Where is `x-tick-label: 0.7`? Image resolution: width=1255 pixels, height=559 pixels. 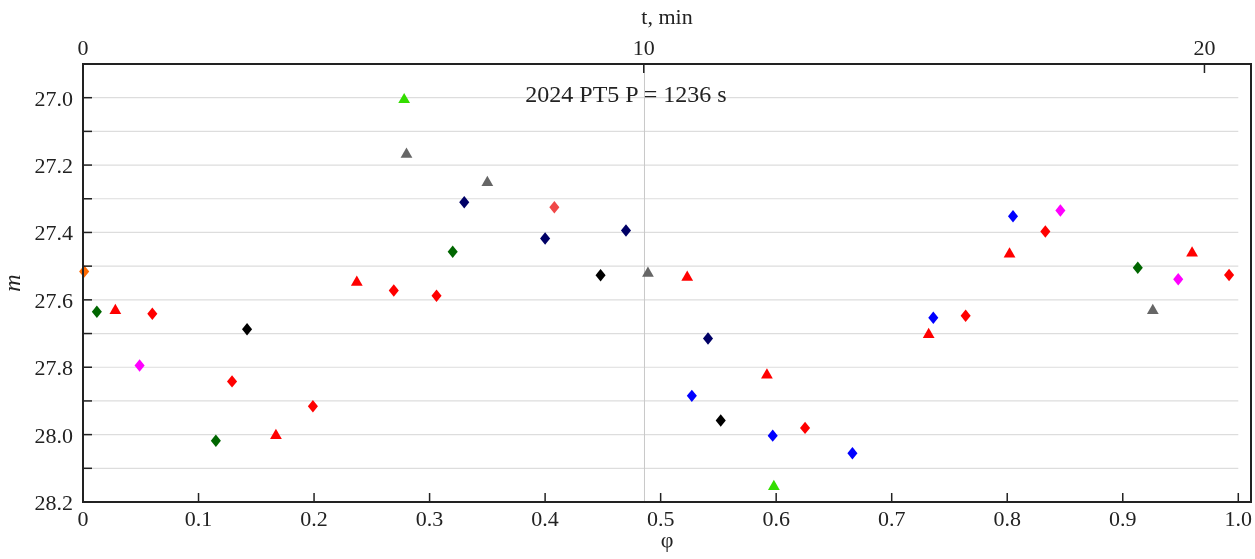
x-tick-label: 0.7 is located at coordinates (891, 518).